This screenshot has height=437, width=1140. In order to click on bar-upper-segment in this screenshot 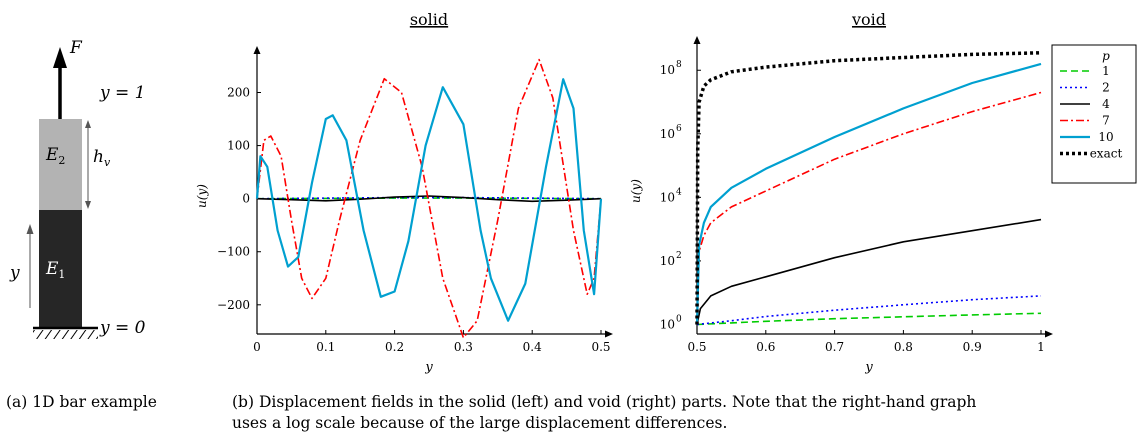, I will do `click(60, 164)`.